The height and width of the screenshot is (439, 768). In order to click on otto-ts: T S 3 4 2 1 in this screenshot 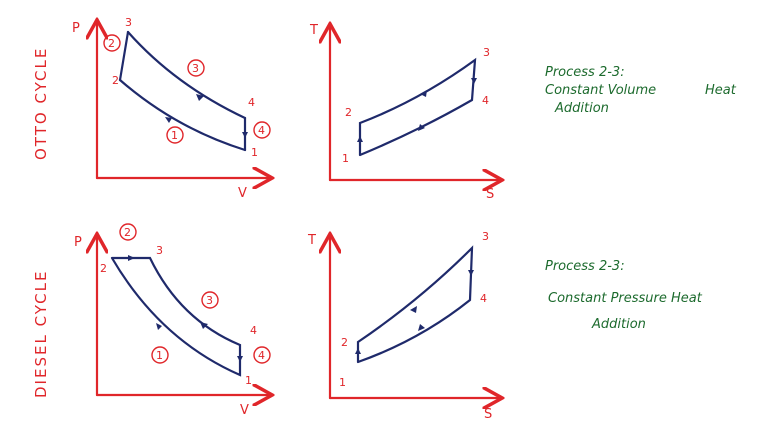, I will do `click(404, 112)`.